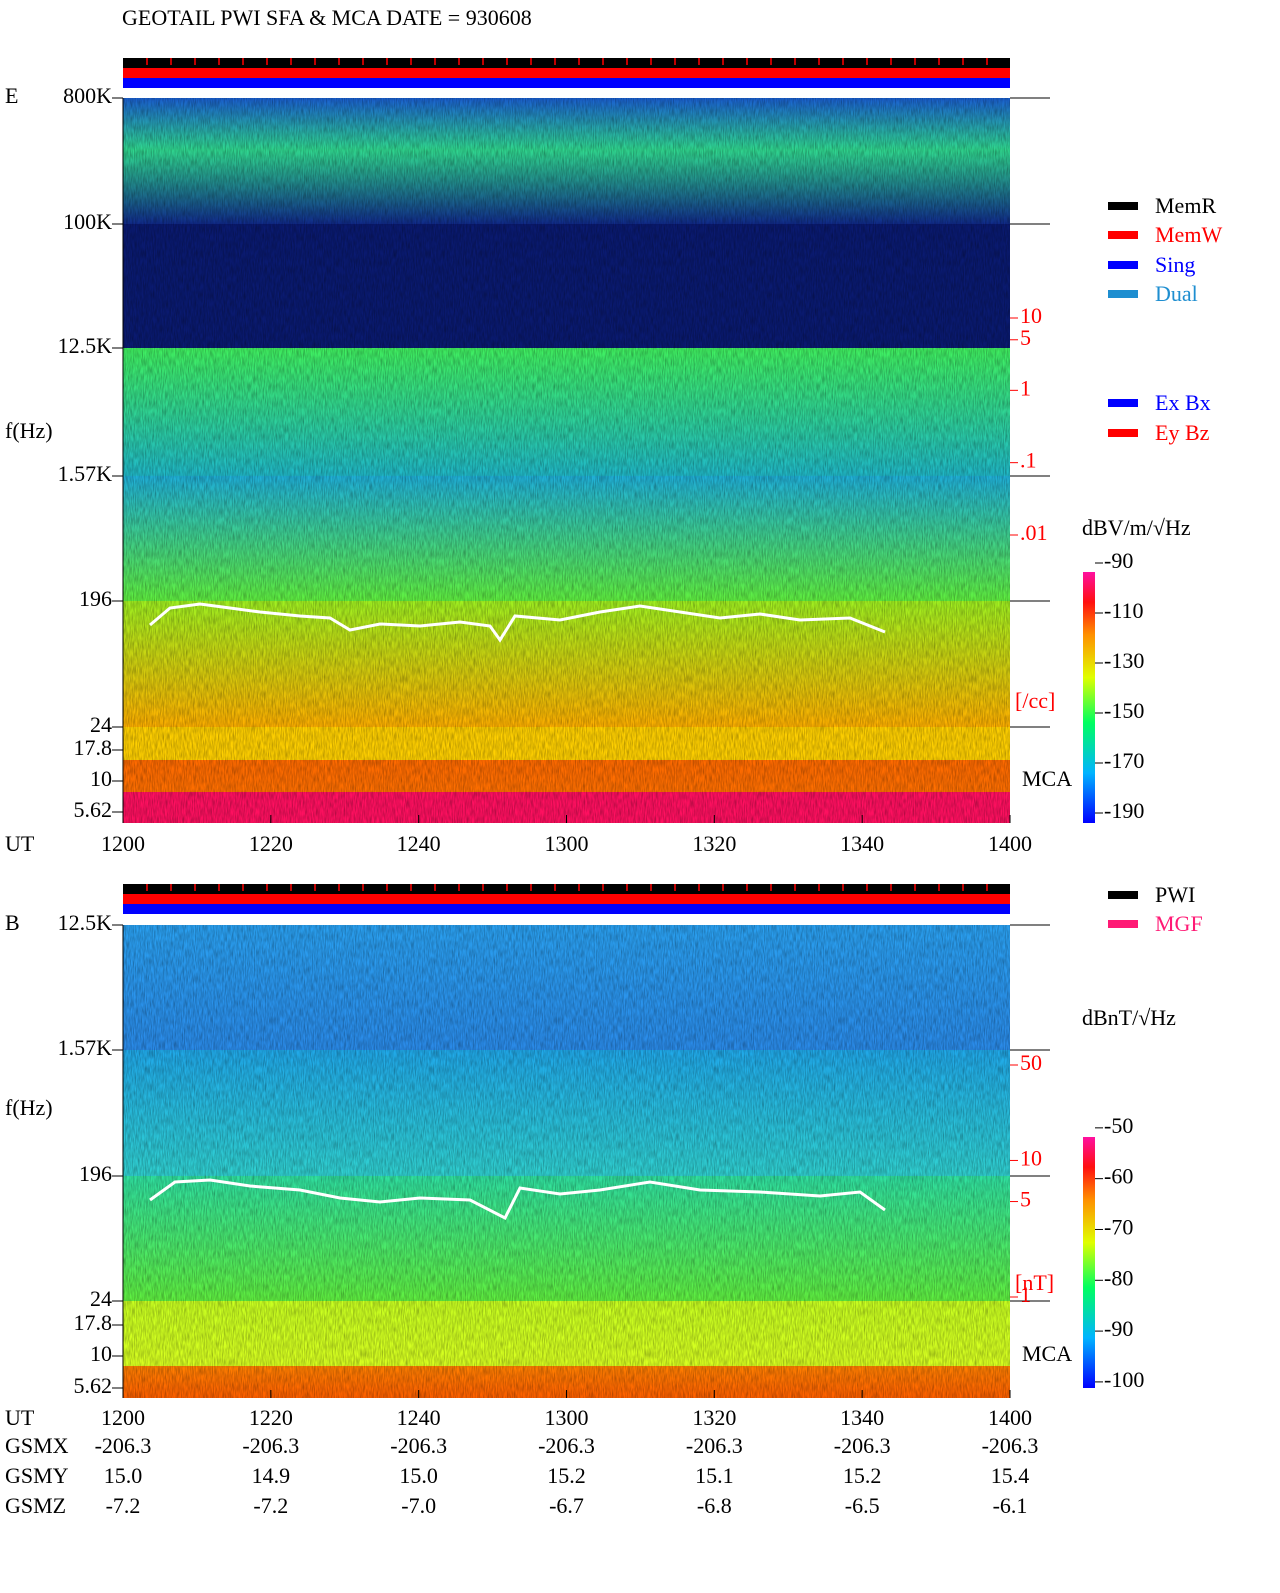  I want to click on legend-label: Ey Bz, so click(1182, 432).